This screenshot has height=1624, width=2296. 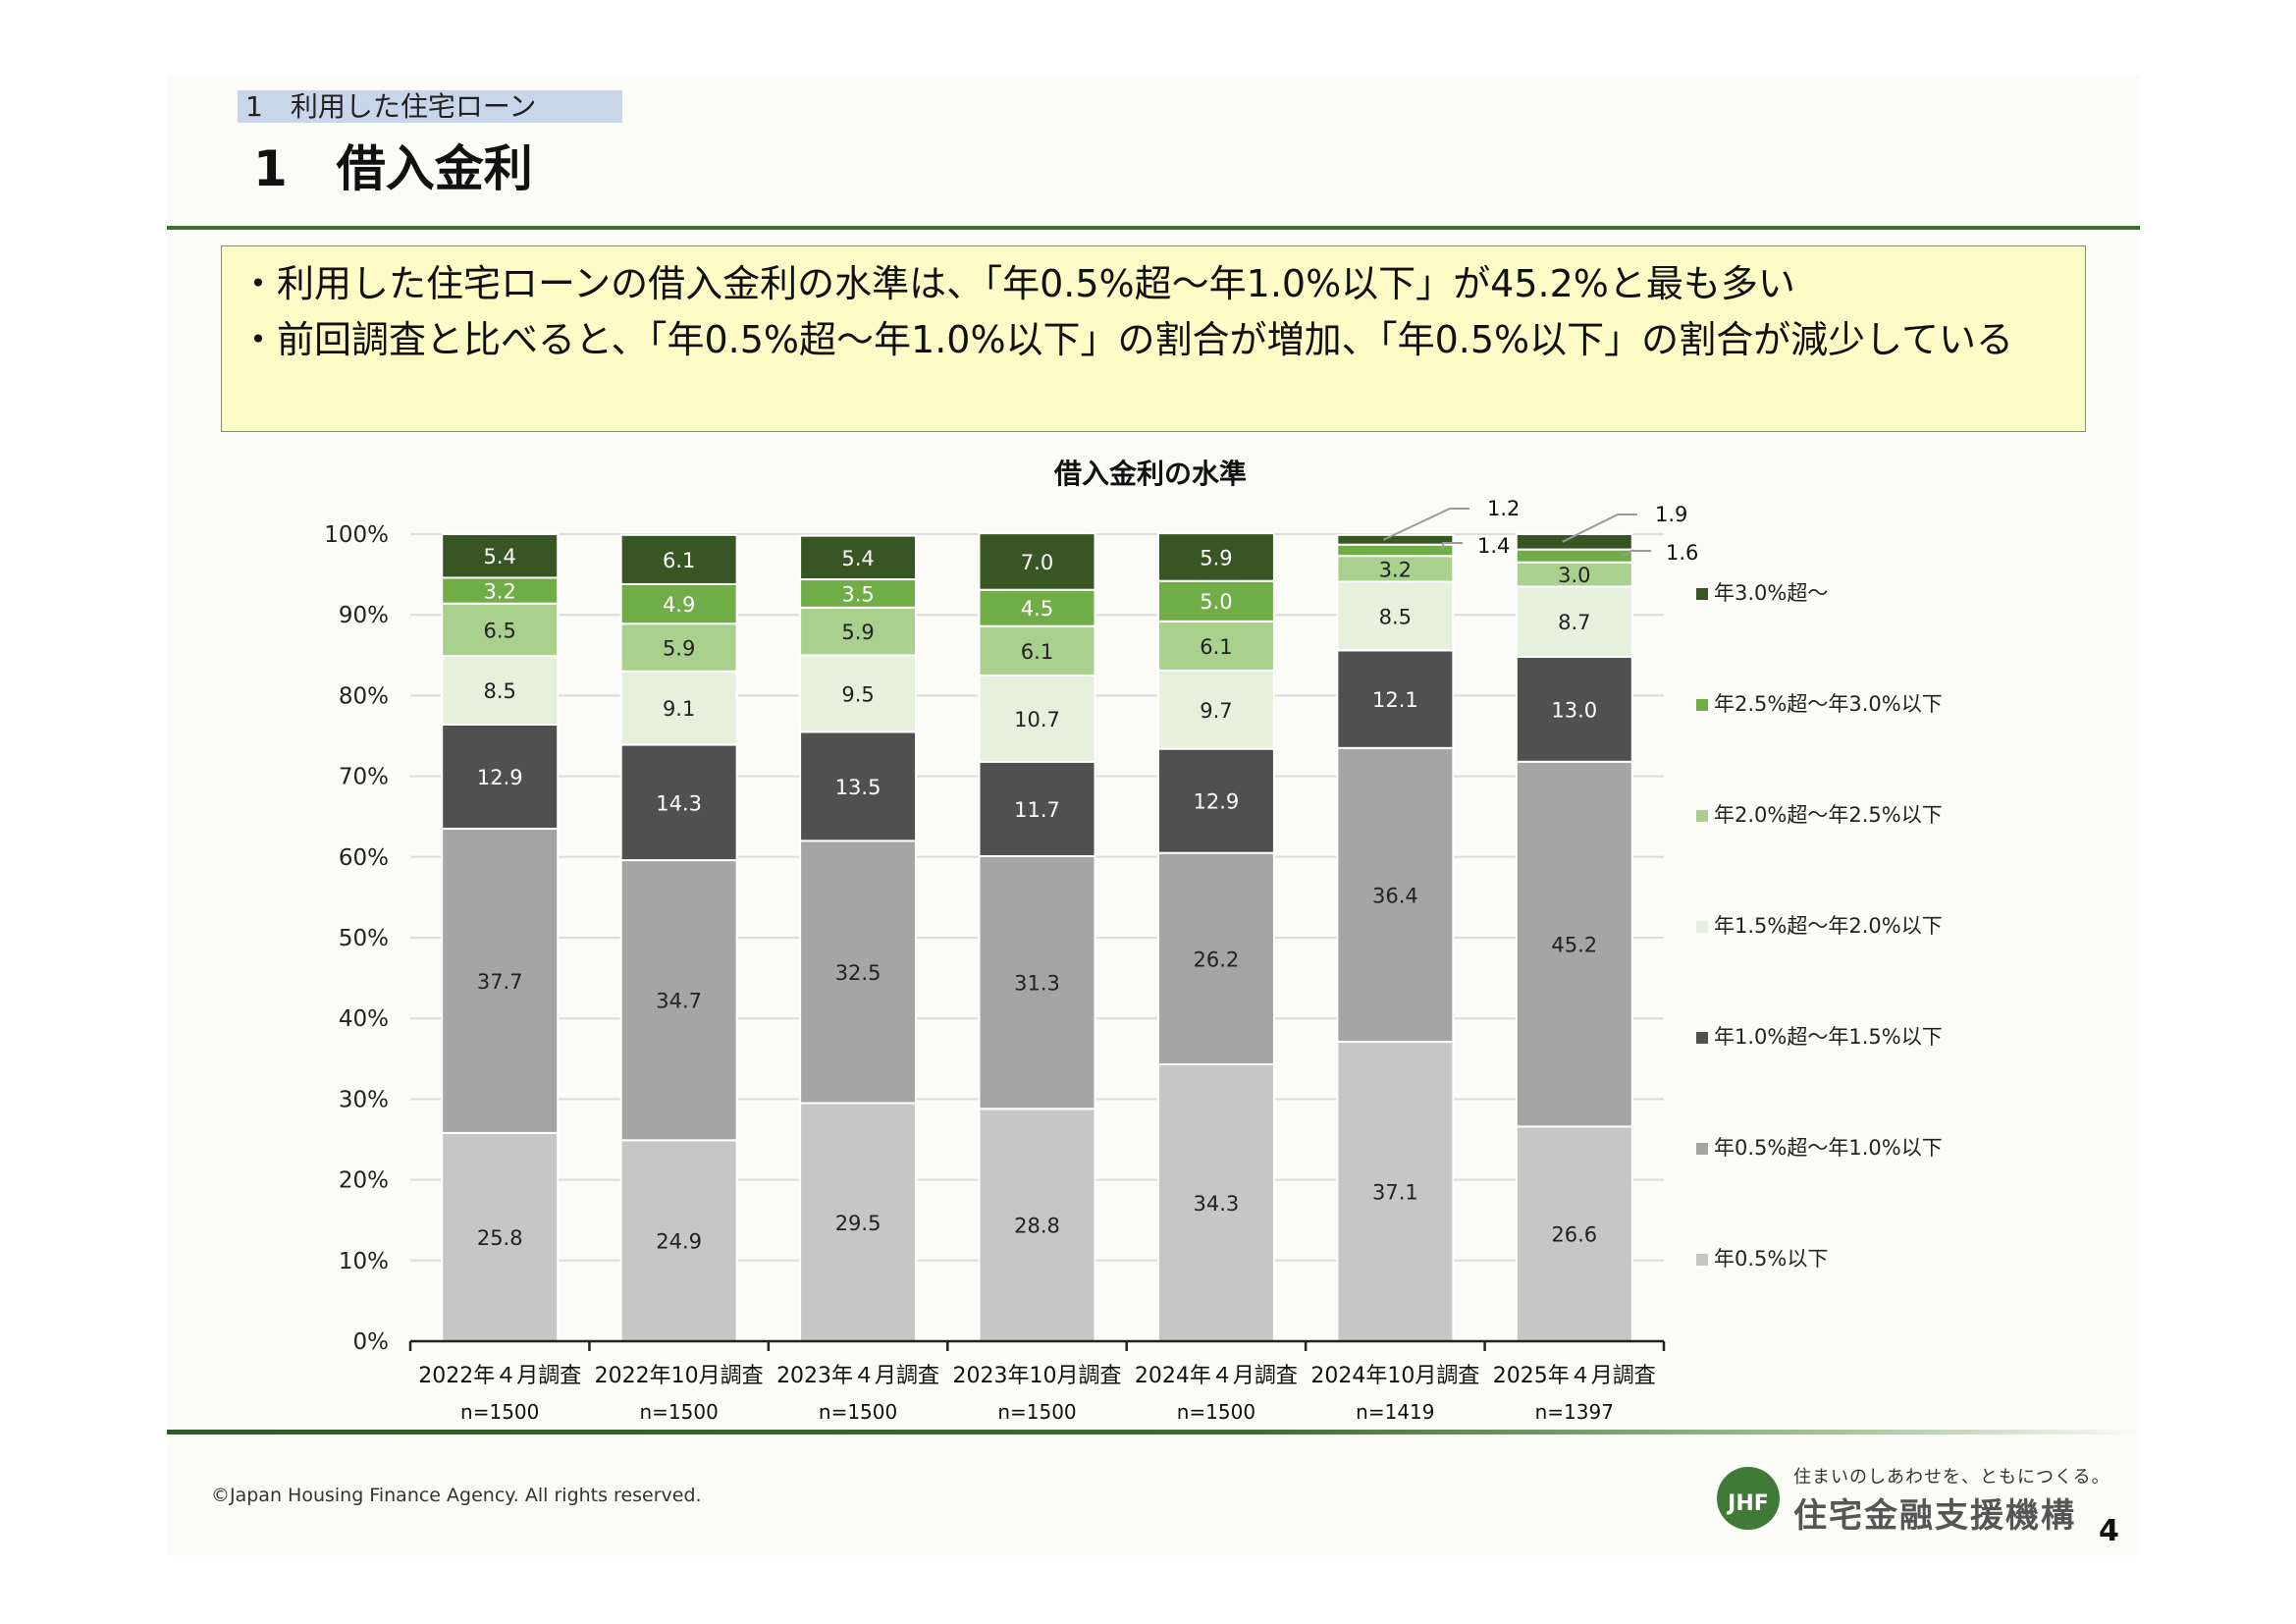 I want to click on x-tick-label: 2024年10月調査, so click(x=1394, y=1376).